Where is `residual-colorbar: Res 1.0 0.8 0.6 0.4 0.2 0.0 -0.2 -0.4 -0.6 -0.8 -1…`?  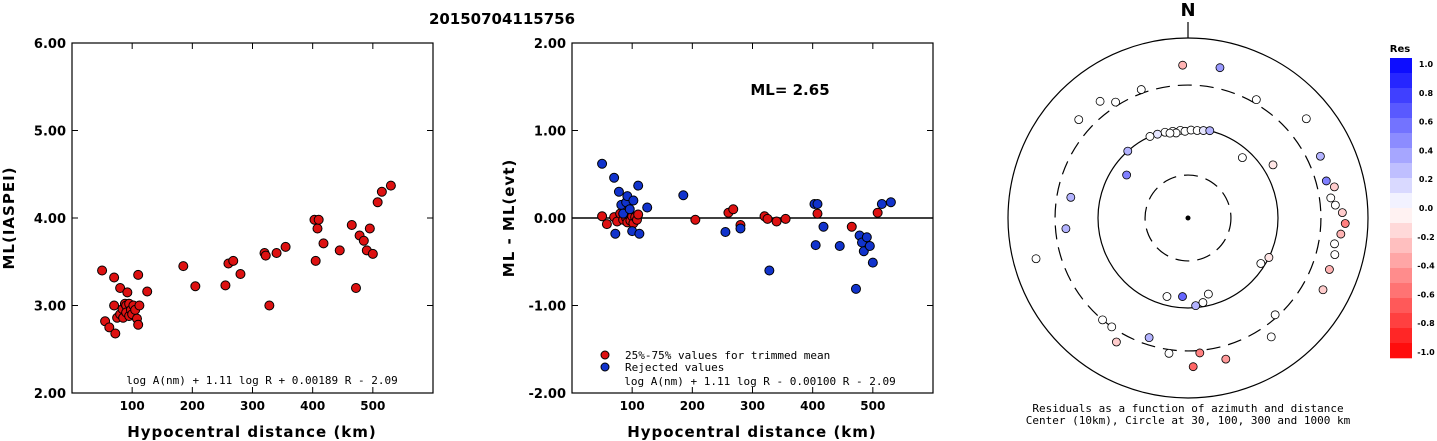
residual-colorbar: Res 1.0 0.8 0.6 0.4 0.2 0.0 -0.2 -0.4 -0.6 -0.8 -1… is located at coordinates (1412, 201).